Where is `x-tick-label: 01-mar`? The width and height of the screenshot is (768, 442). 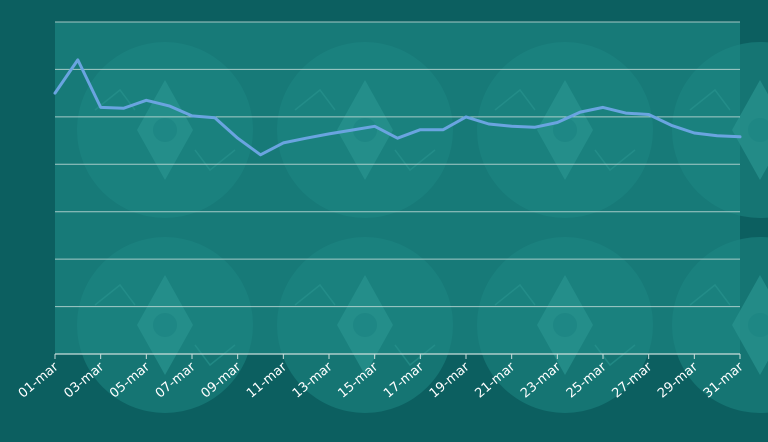 x-tick-label: 01-mar is located at coordinates (39, 380).